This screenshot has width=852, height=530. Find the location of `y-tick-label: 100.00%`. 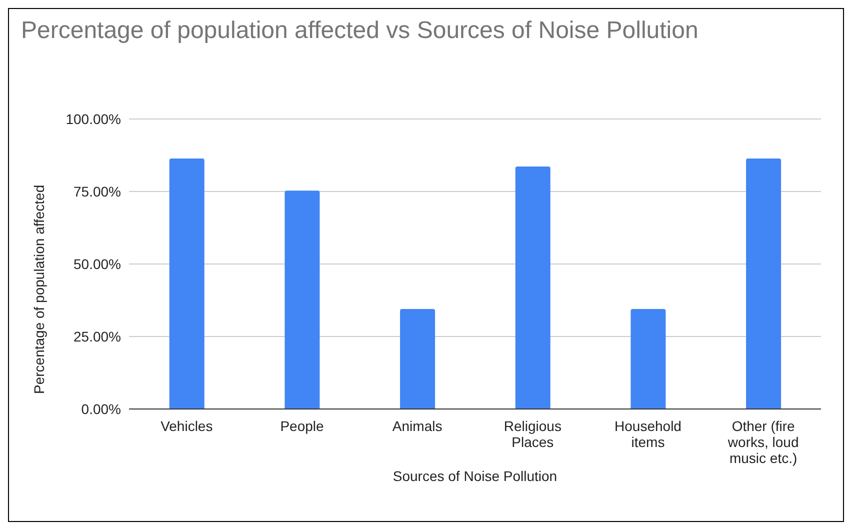

y-tick-label: 100.00% is located at coordinates (93, 118).